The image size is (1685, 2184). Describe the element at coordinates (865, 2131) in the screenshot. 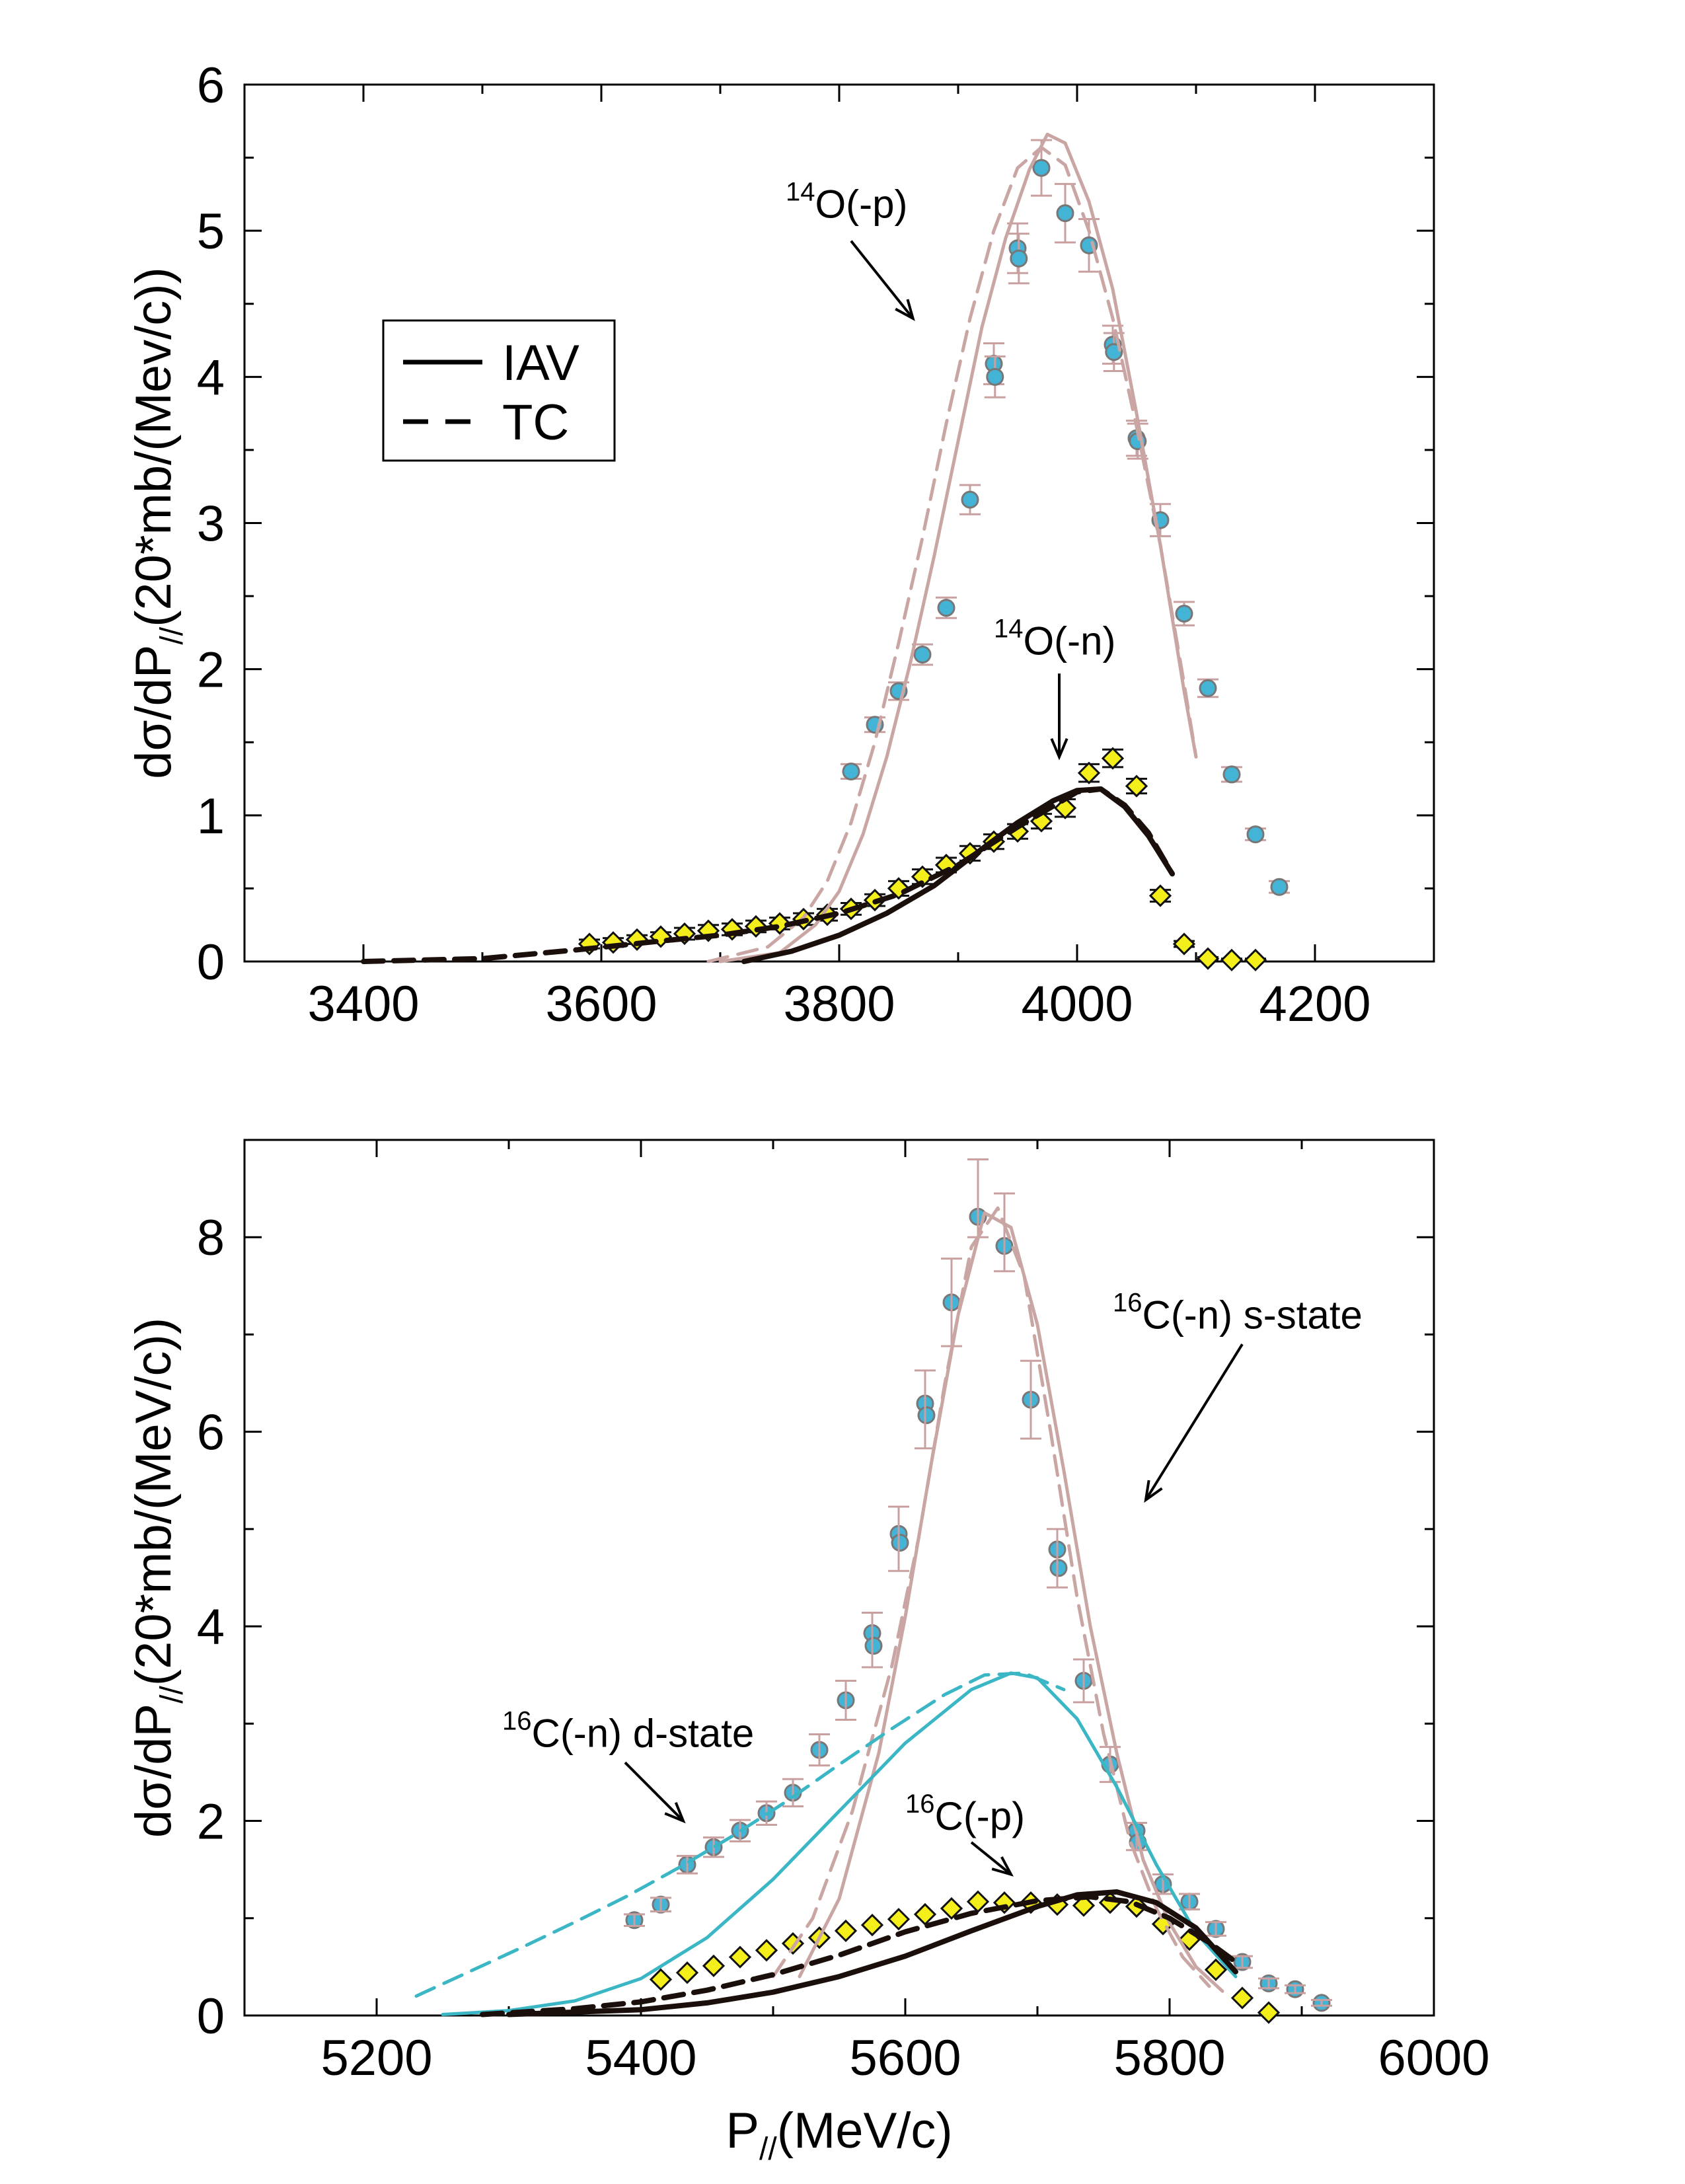

I see `x-axis-label-tail: (MeV/c)` at that location.